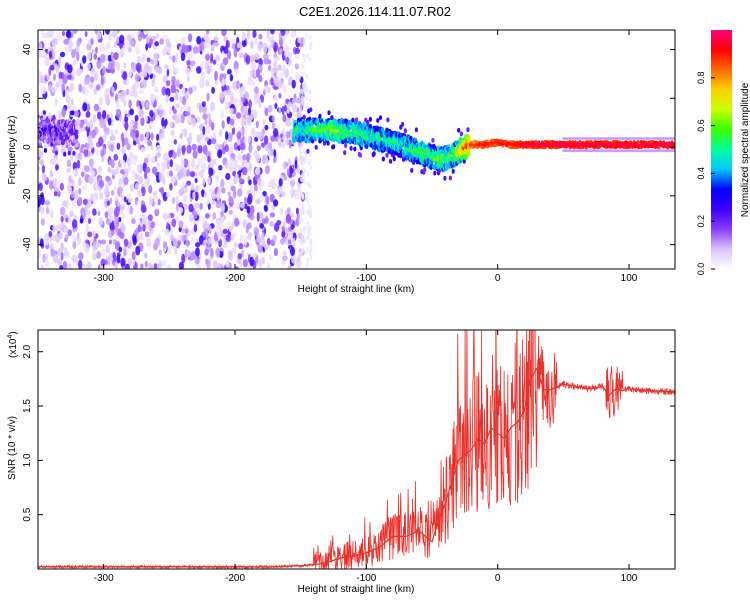  I want to click on spectrogram-x-label: Height of straight line (km), so click(356, 289).